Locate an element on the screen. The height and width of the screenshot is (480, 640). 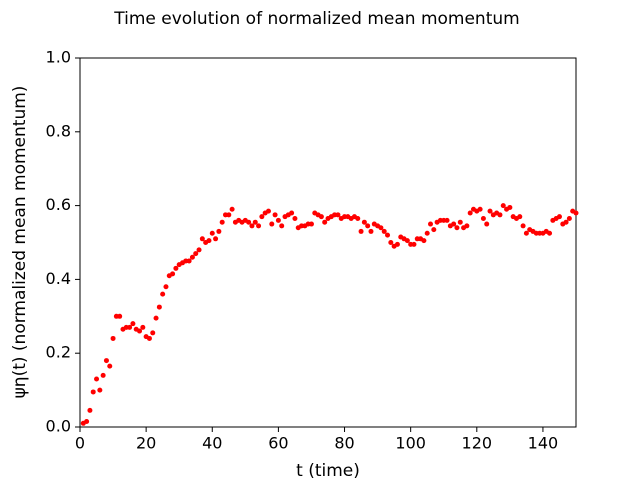
x-tick-label: 20 is located at coordinates (146, 443).